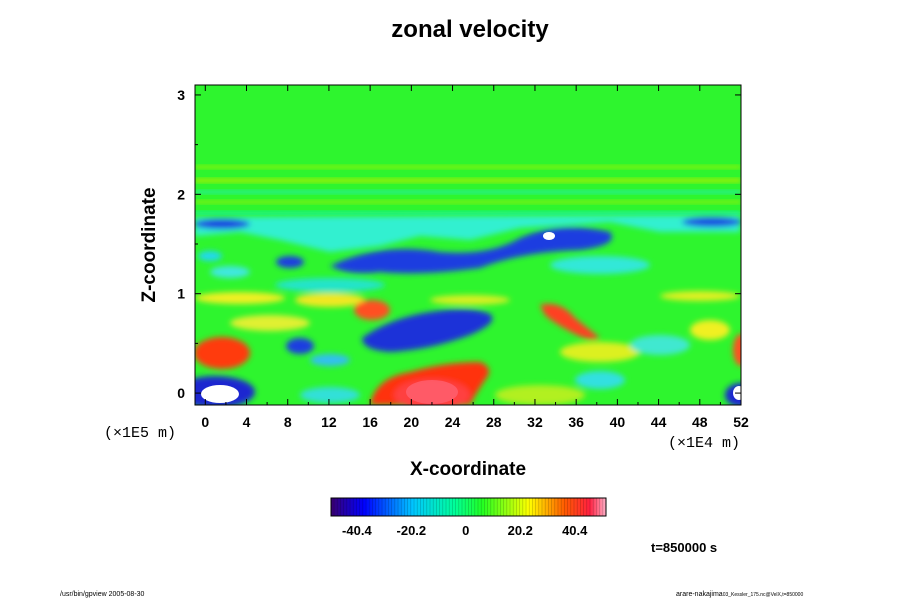 The width and height of the screenshot is (900, 600). I want to click on x-tick-label: 44, so click(659, 422).